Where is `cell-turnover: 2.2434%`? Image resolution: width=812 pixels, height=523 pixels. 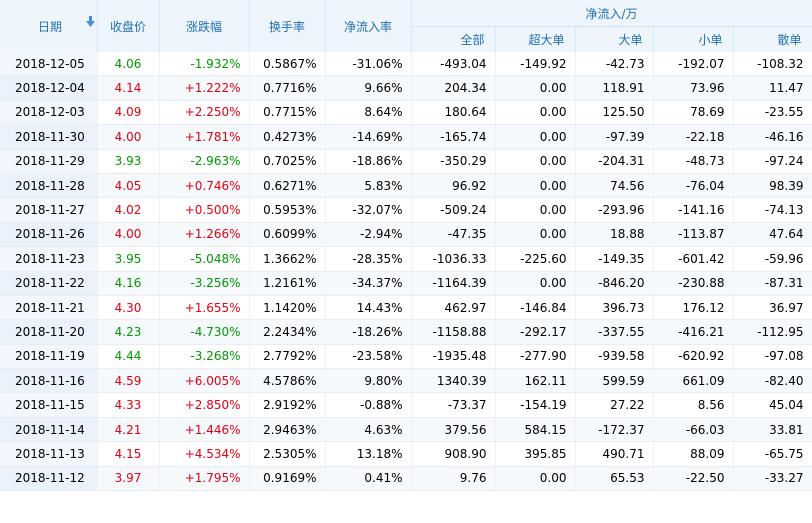 cell-turnover: 2.2434% is located at coordinates (287, 332).